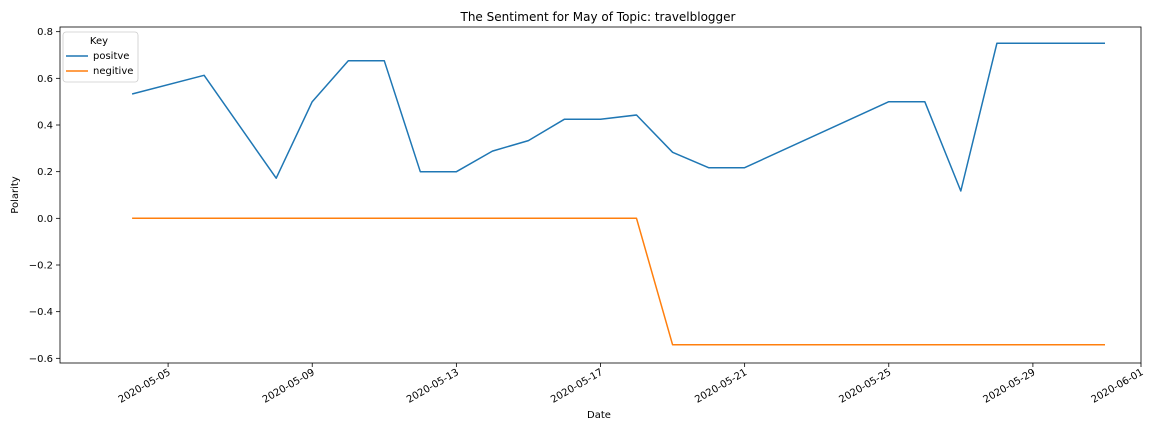 This screenshot has width=1152, height=432. I want to click on y-tick-label: 0.8, so click(45, 32).